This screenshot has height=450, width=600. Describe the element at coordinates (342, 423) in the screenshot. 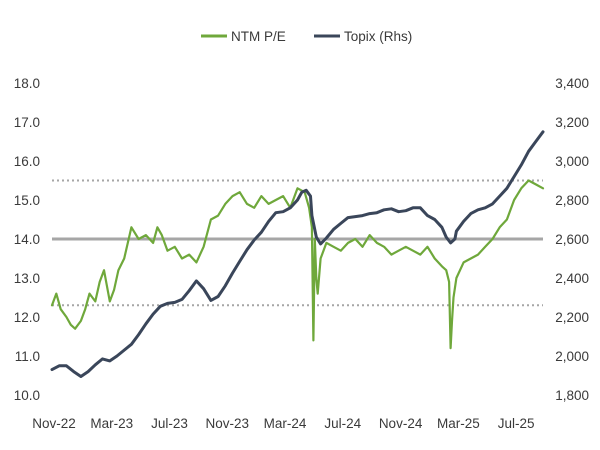

I see `x-axis-tick-label: Jul-24` at that location.